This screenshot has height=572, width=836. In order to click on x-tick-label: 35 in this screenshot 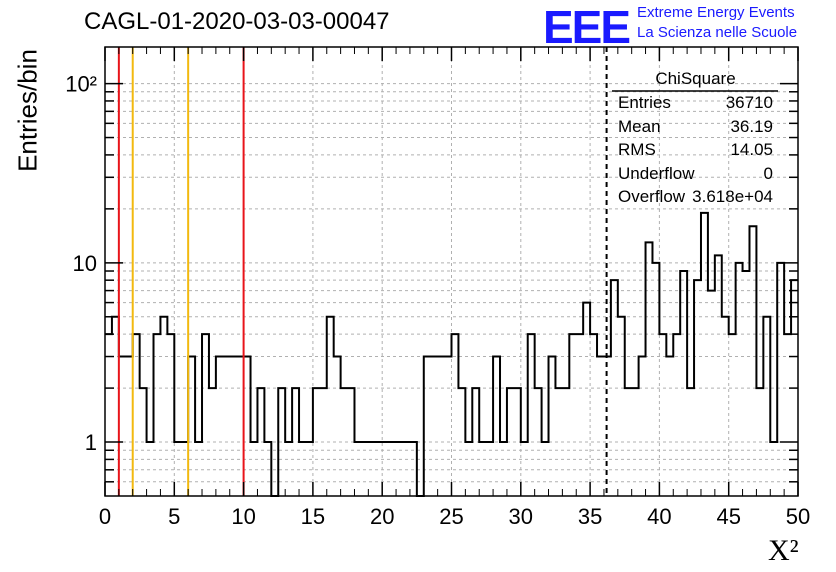, I will do `click(590, 516)`.